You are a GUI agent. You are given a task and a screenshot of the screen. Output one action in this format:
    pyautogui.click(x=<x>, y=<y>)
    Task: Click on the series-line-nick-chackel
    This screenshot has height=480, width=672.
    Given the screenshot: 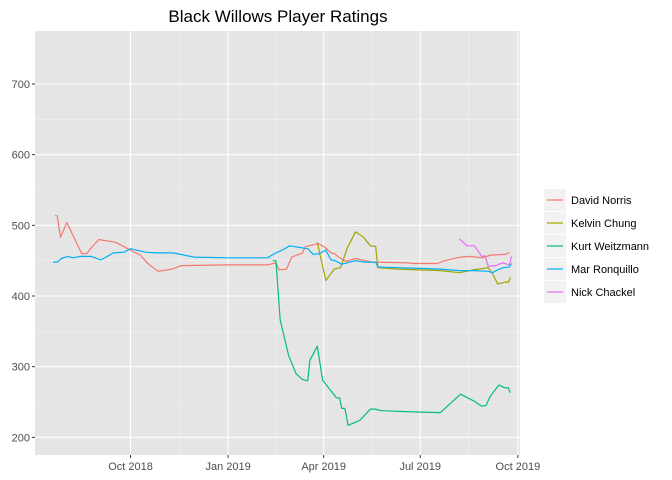 What is the action you would take?
    pyautogui.click(x=486, y=252)
    